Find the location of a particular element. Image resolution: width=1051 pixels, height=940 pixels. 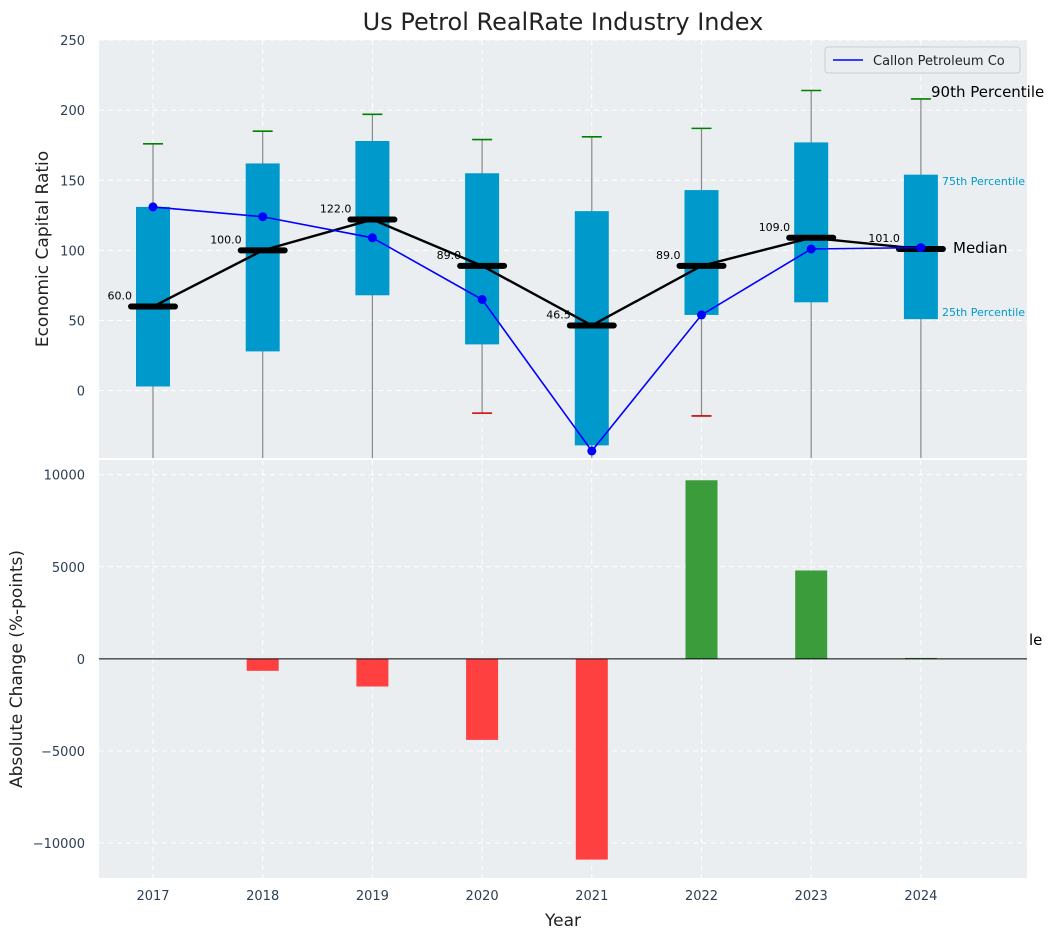

legend-box is located at coordinates (922, 60).